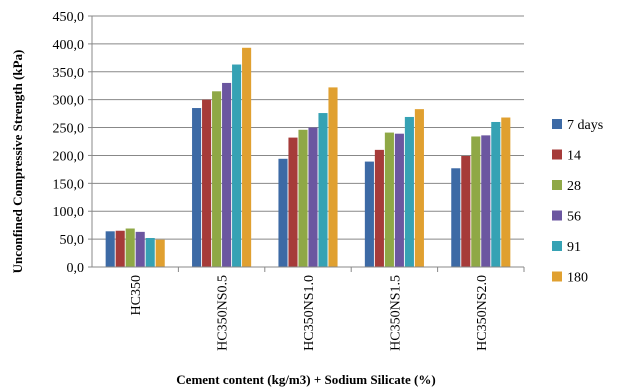  I want to click on y-tick-label: 300,0, so click(69, 101).